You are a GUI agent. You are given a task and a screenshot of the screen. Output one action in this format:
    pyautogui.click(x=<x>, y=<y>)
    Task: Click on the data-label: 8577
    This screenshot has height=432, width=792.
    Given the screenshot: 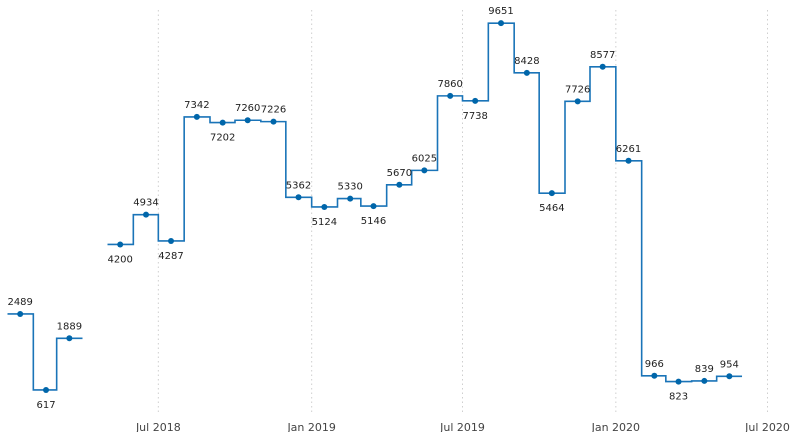 What is the action you would take?
    pyautogui.click(x=602, y=55)
    